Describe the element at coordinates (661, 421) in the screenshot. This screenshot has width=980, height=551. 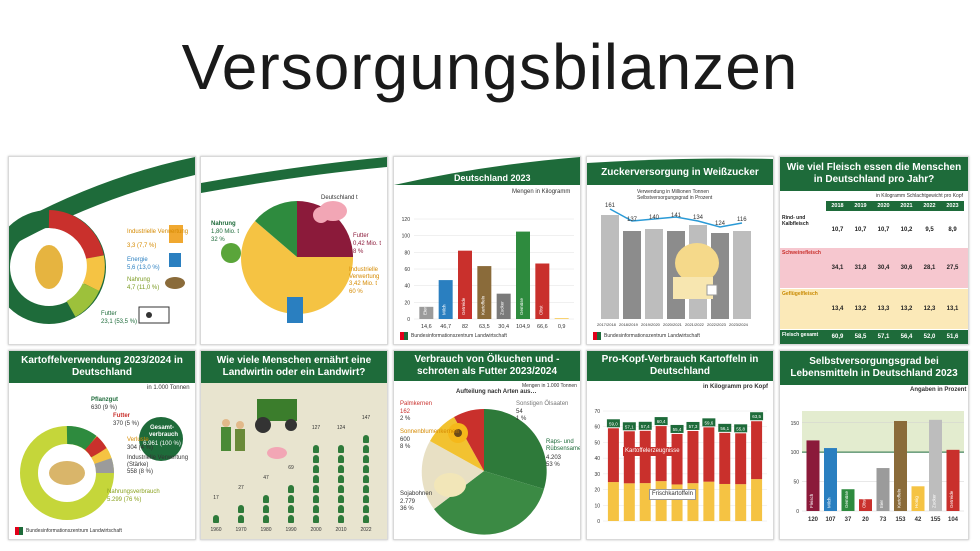
I see `value-label: 60,4` at that location.